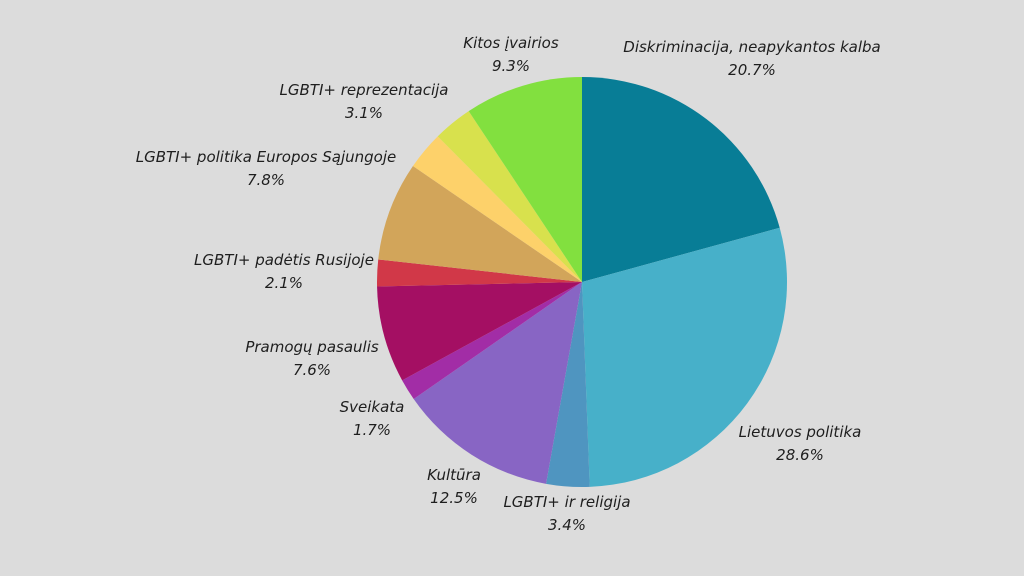 The image size is (1024, 576). What do you see at coordinates (566, 502) in the screenshot?
I see `slice-label: LGBTI+ ir religija` at bounding box center [566, 502].